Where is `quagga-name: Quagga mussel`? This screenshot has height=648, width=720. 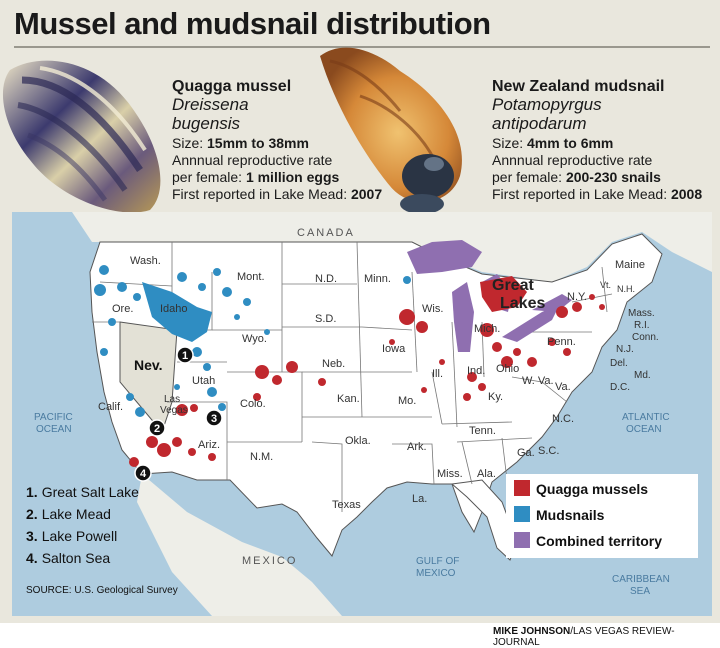 quagga-name: Quagga mussel is located at coordinates (232, 86).